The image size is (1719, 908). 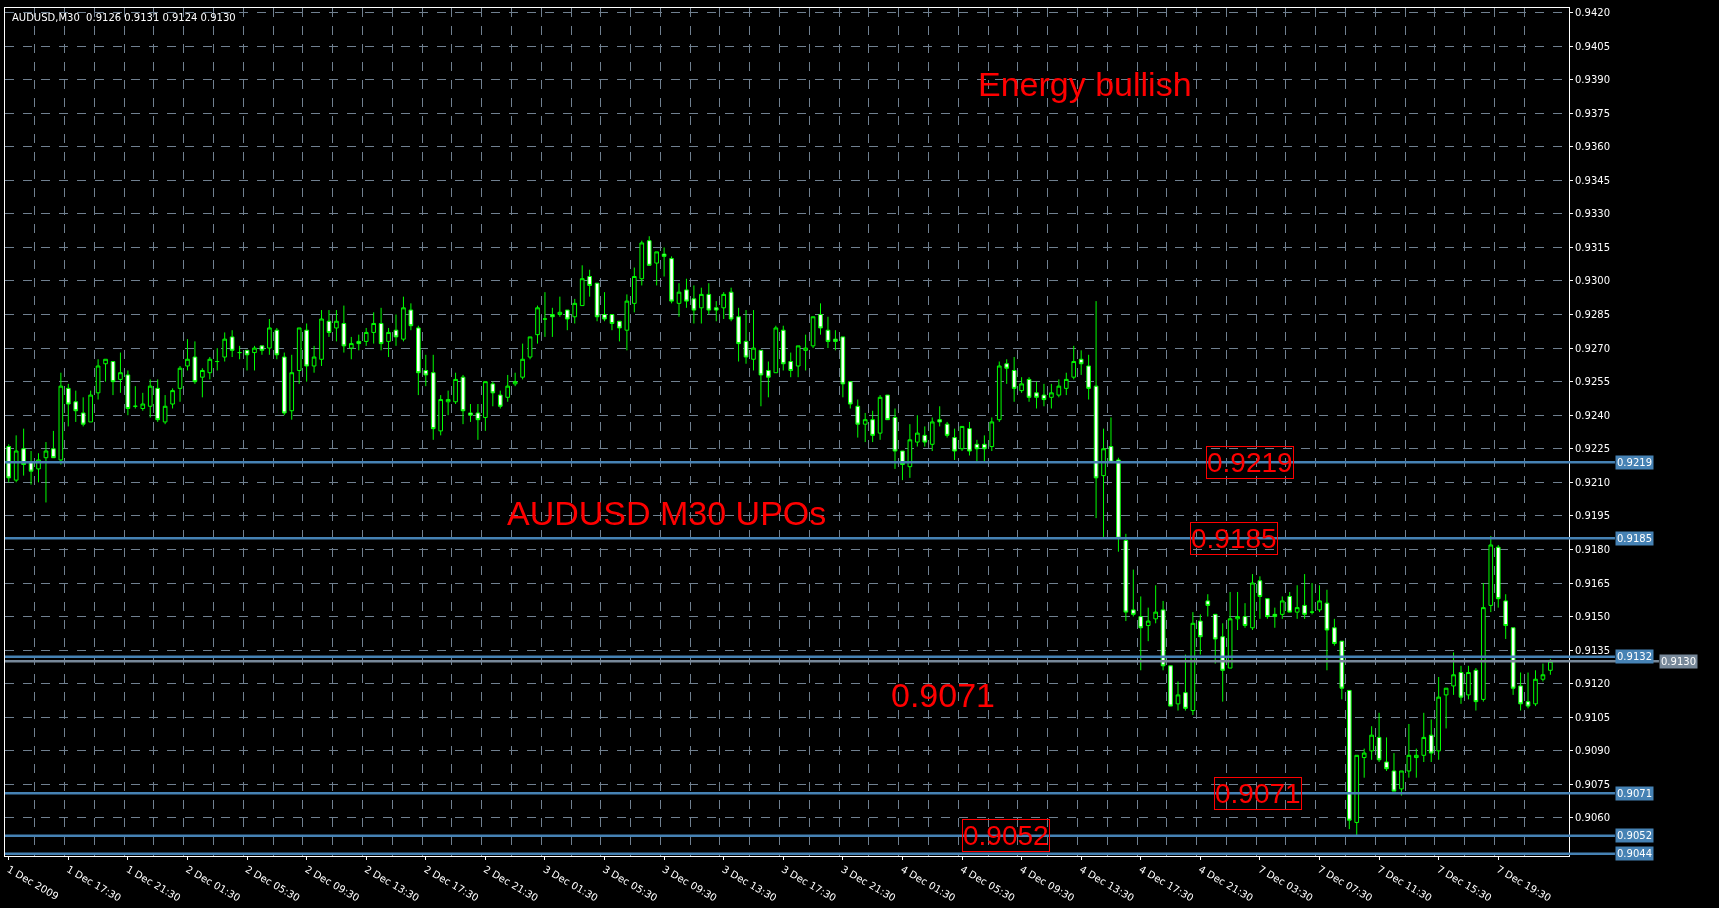 I want to click on y-tick-label: 0.9285, so click(x=1592, y=315).